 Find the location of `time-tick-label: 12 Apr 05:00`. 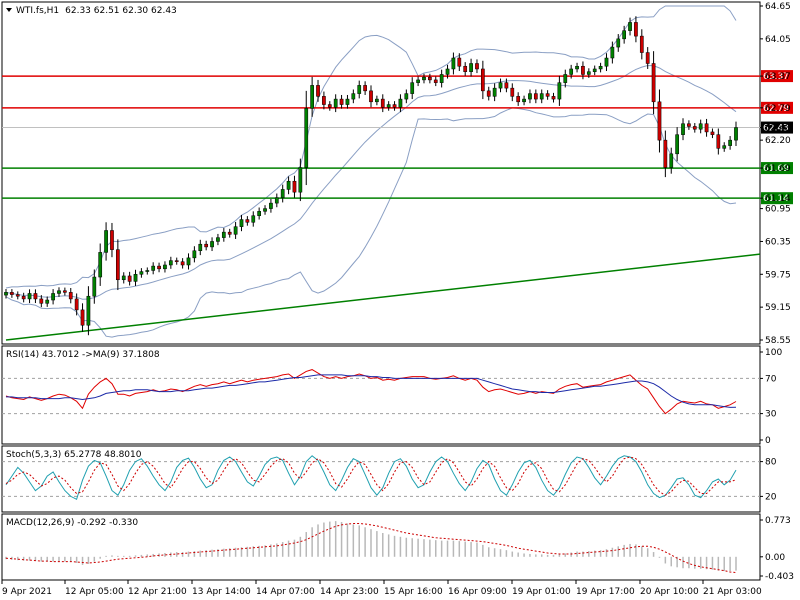

time-tick-label: 12 Apr 05:00 is located at coordinates (94, 592).